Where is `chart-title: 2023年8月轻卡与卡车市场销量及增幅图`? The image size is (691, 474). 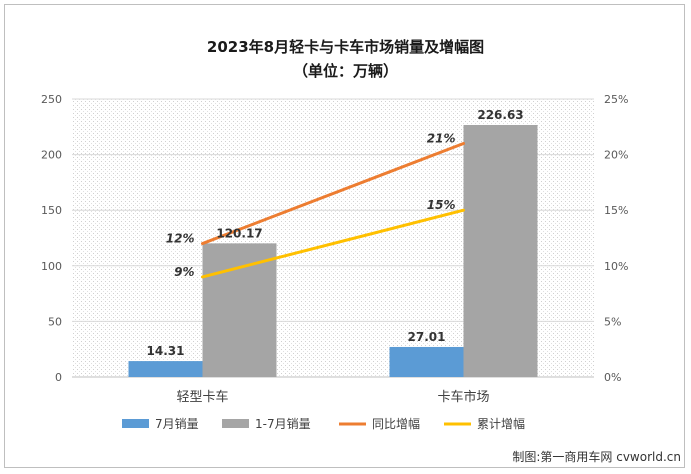
chart-title: 2023年8月轻卡与卡车市场销量及增幅图 is located at coordinates (345, 47).